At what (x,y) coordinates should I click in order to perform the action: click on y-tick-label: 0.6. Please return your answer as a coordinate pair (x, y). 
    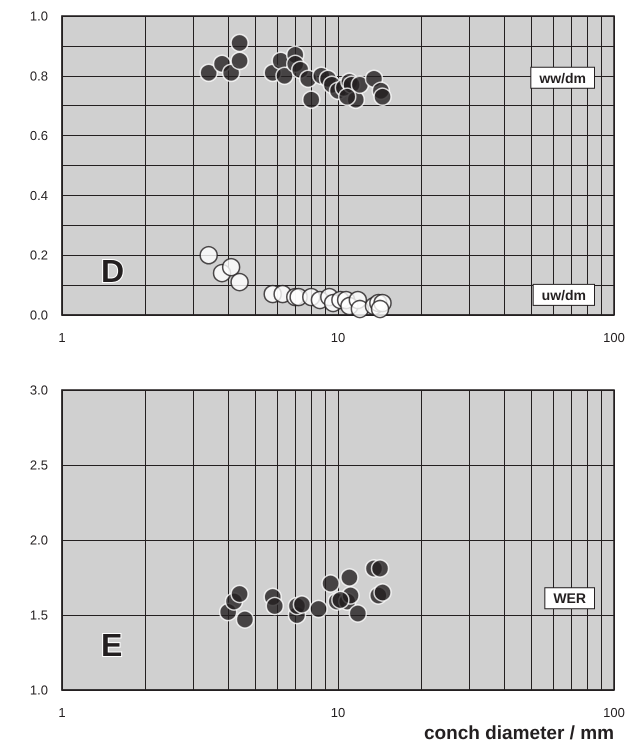
    Looking at the image, I should click on (39, 136).